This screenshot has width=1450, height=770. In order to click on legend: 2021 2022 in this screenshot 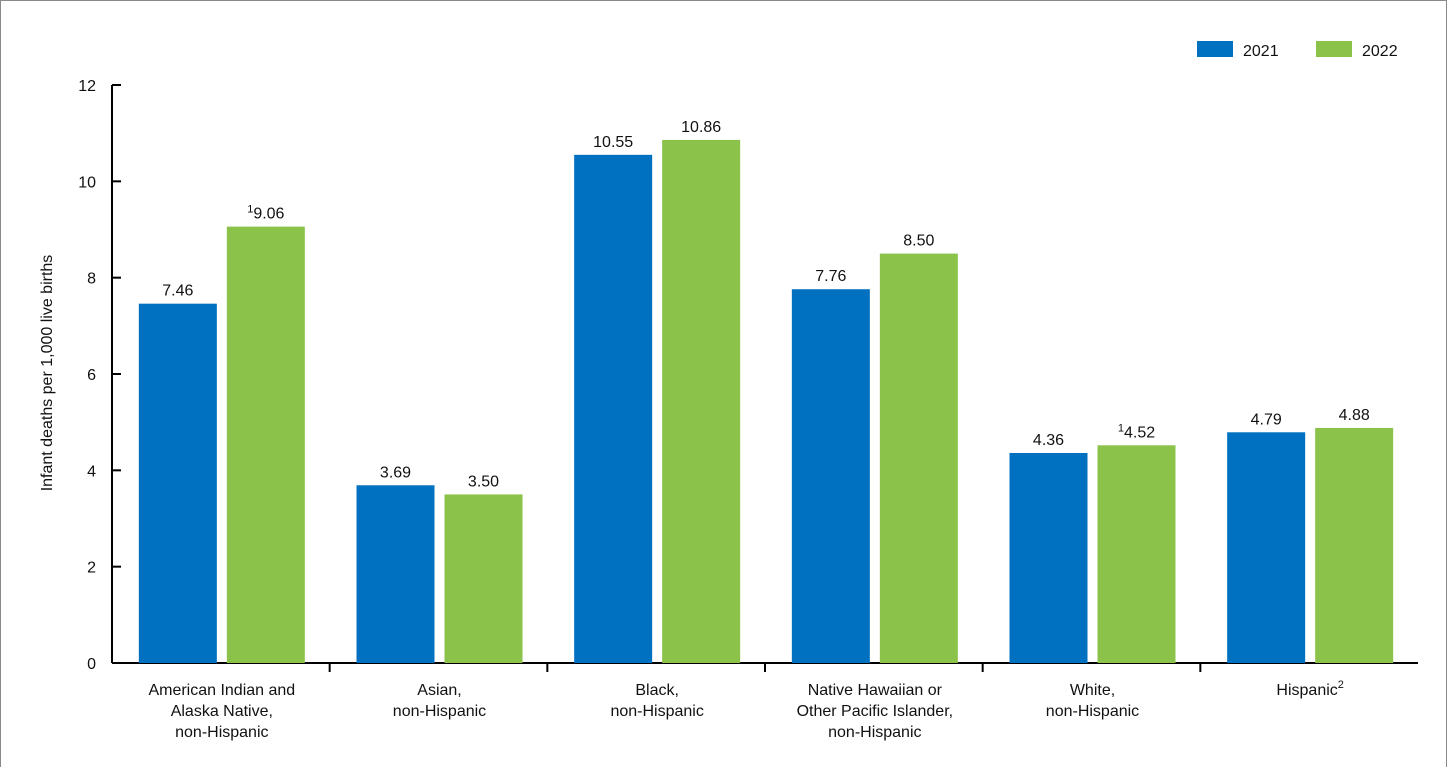, I will do `click(1297, 50)`.